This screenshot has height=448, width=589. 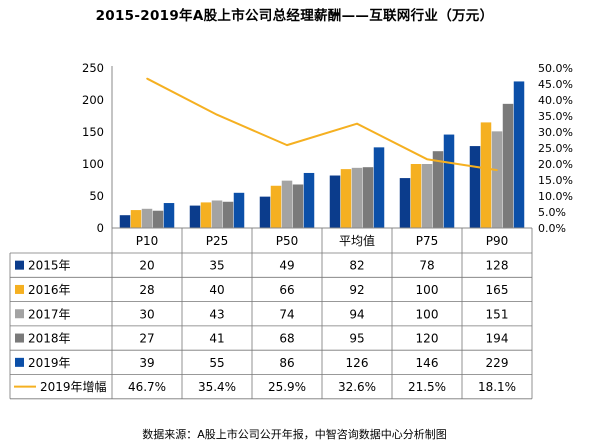 I want to click on right-axis-tick-label: 45.0%, so click(x=555, y=84).